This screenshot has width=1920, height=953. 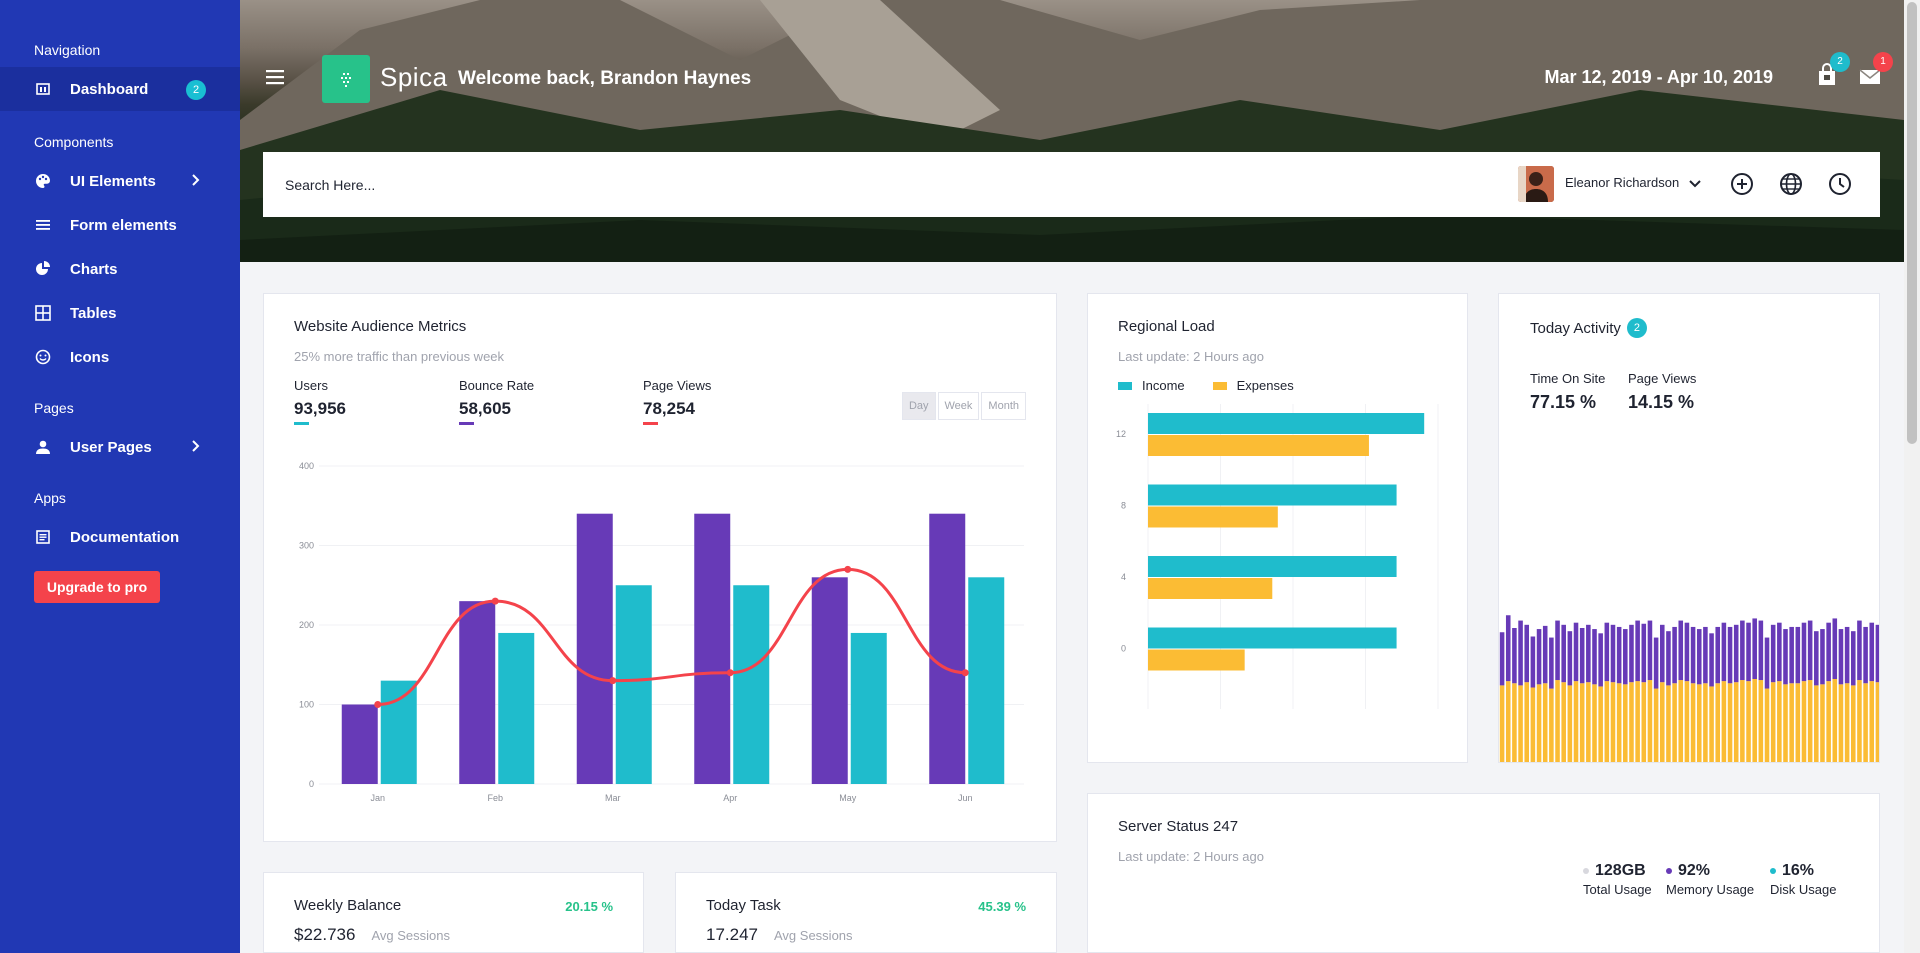 I want to click on range-day-button: Day, so click(x=918, y=406).